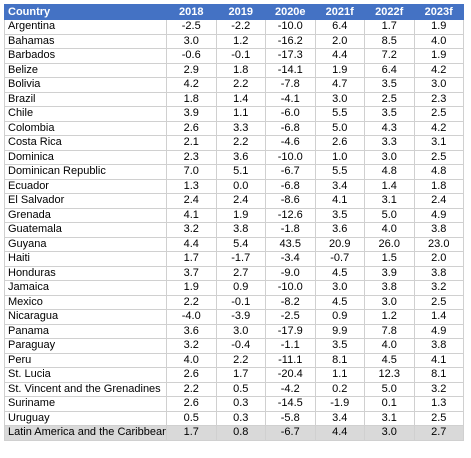 Image resolution: width=471 pixels, height=458 pixels. What do you see at coordinates (389, 273) in the screenshot?
I see `value-cell: 3.9` at bounding box center [389, 273].